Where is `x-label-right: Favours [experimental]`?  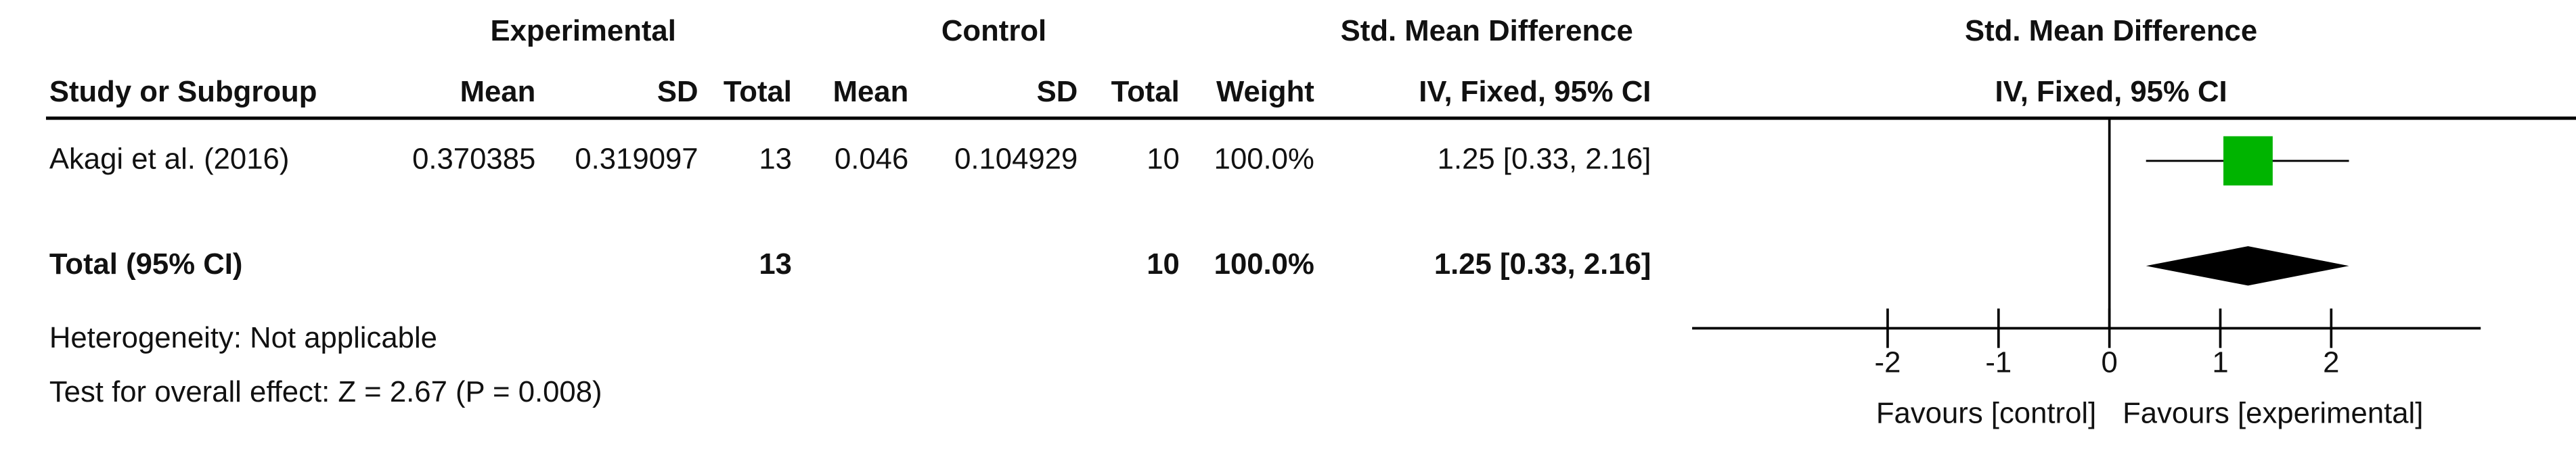 x-label-right: Favours [experimental] is located at coordinates (2273, 413).